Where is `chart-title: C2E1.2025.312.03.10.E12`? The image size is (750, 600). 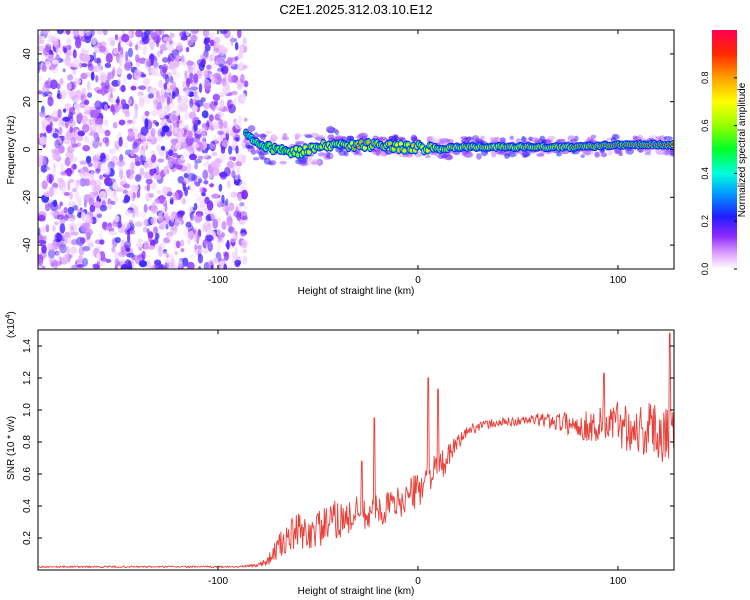
chart-title: C2E1.2025.312.03.10.E12 is located at coordinates (355, 9).